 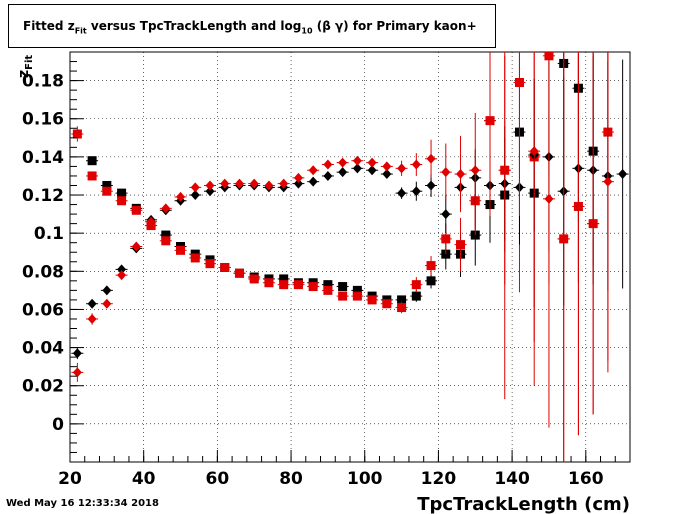 I want to click on y-tick-label: 0.12, so click(x=43, y=196).